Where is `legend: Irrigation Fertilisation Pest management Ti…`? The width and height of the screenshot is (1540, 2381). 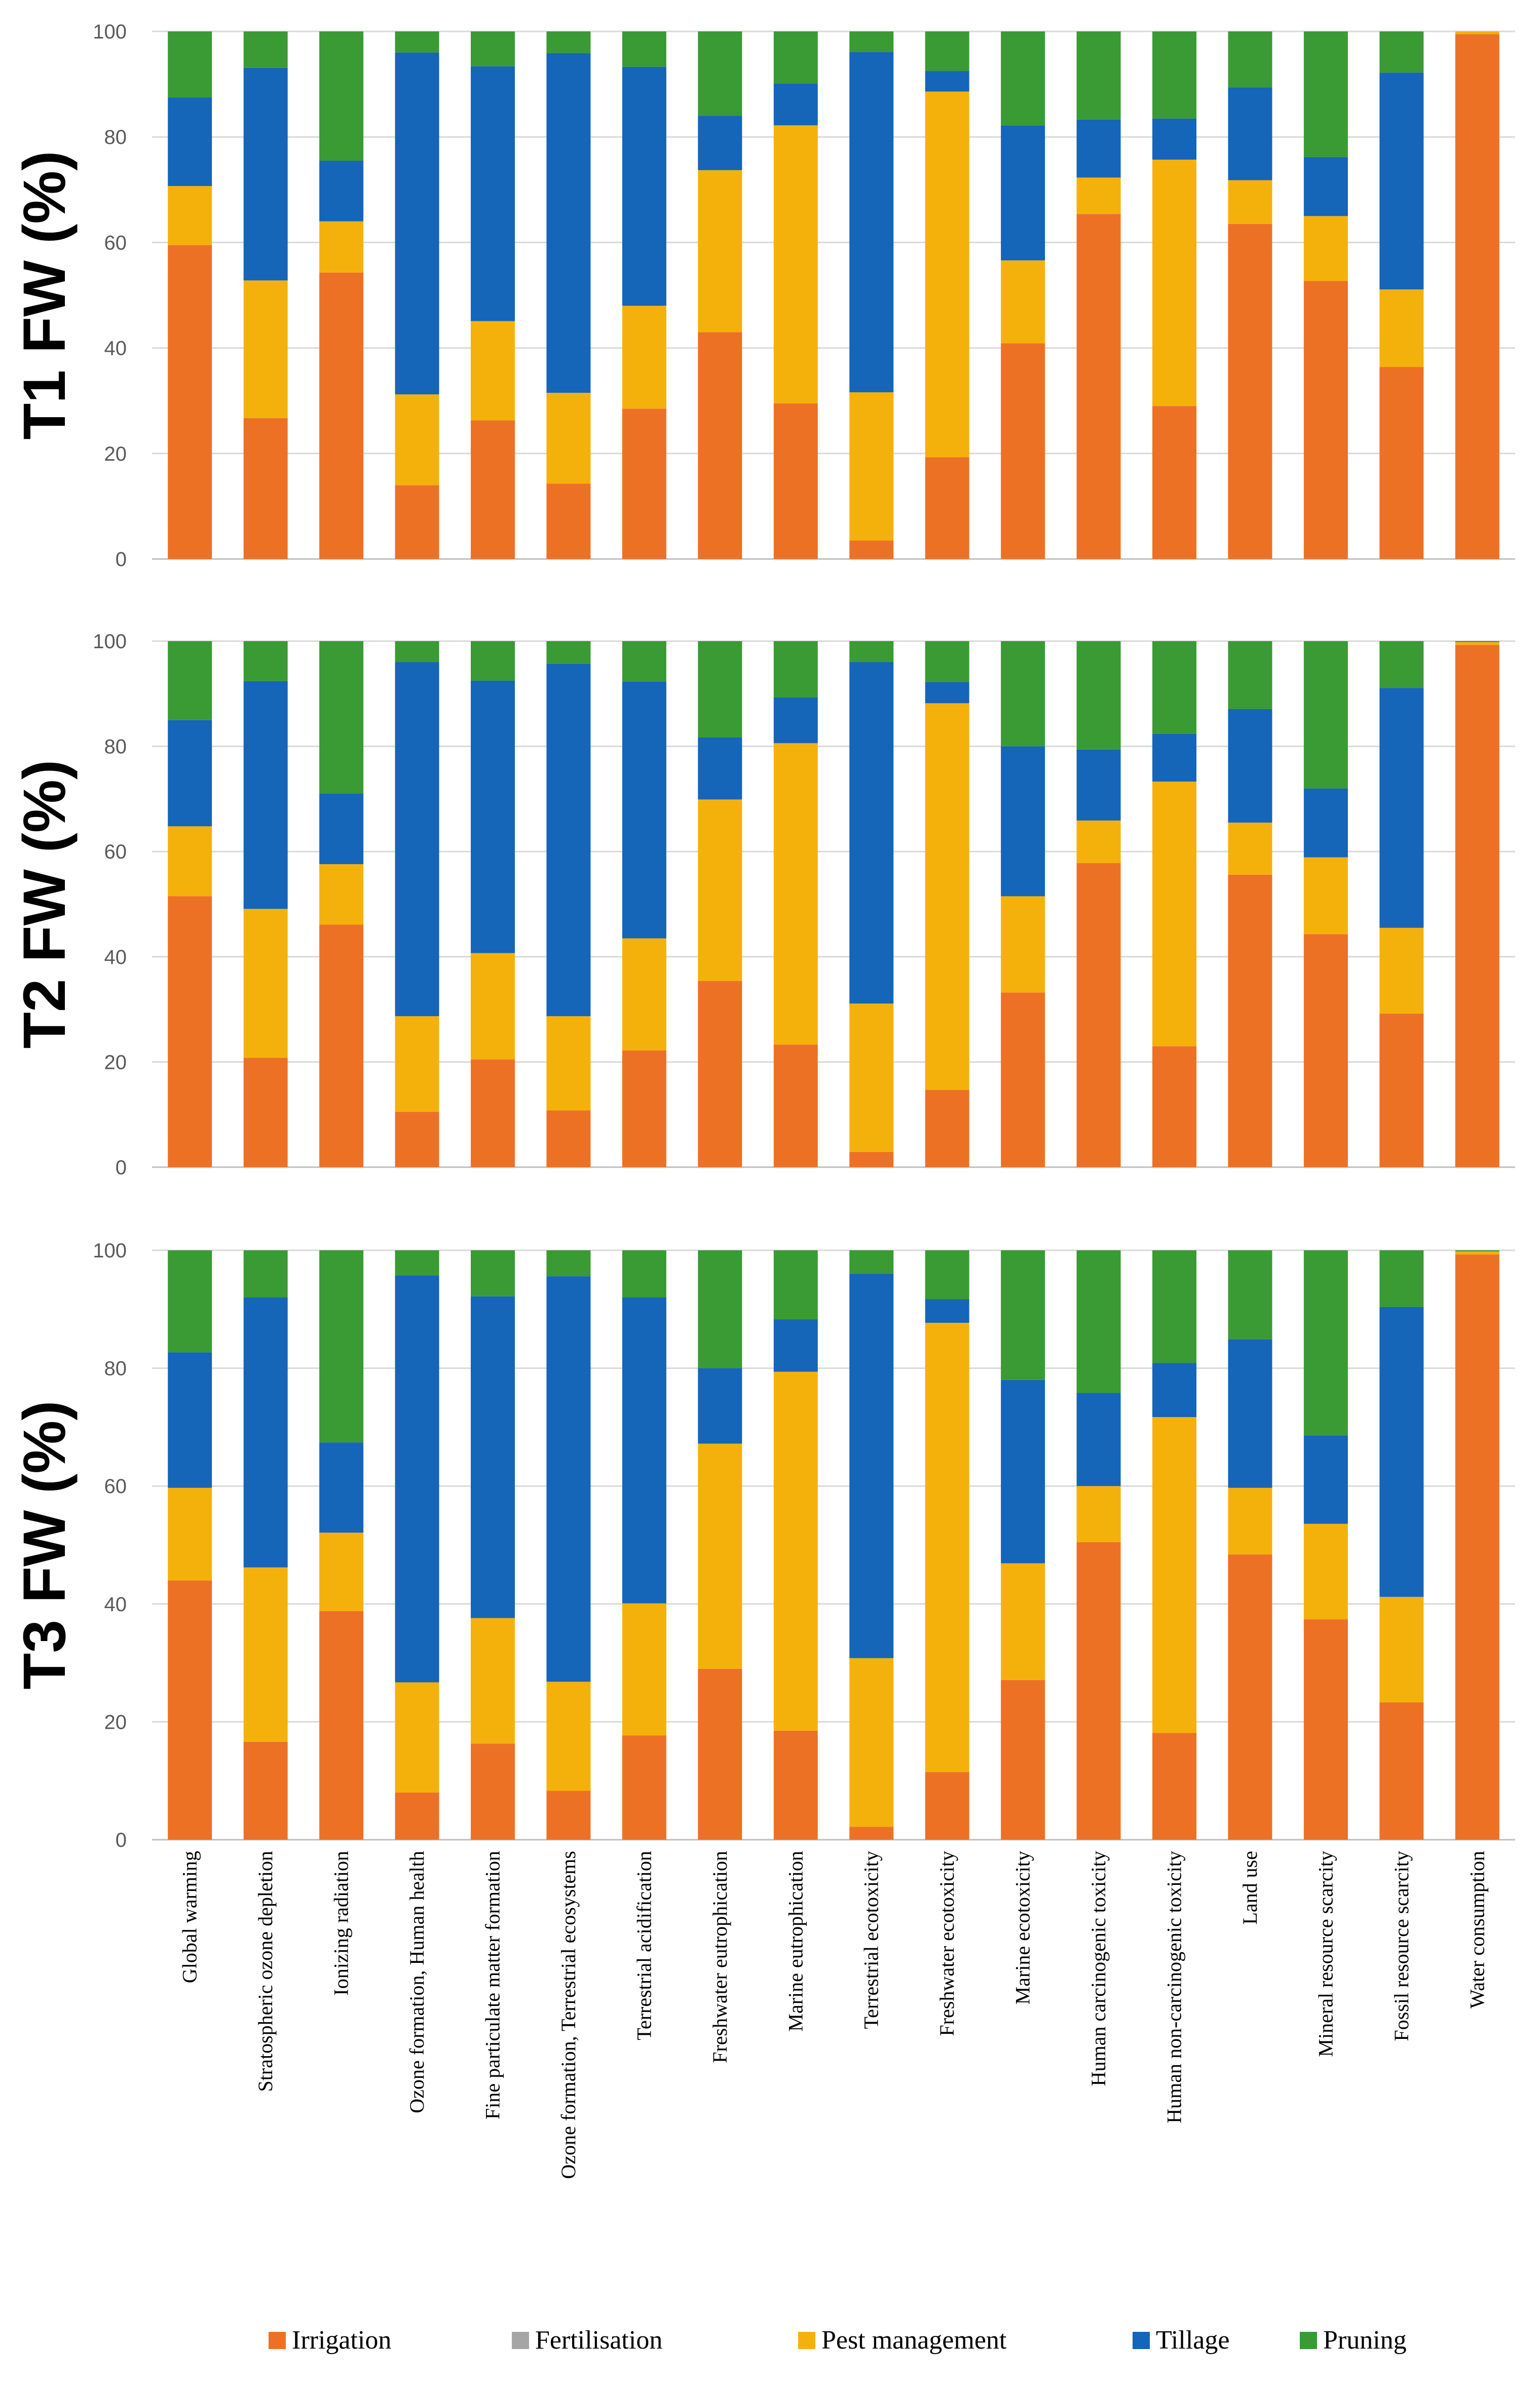
legend: Irrigation Fertilisation Pest management Ti… is located at coordinates (838, 2340).